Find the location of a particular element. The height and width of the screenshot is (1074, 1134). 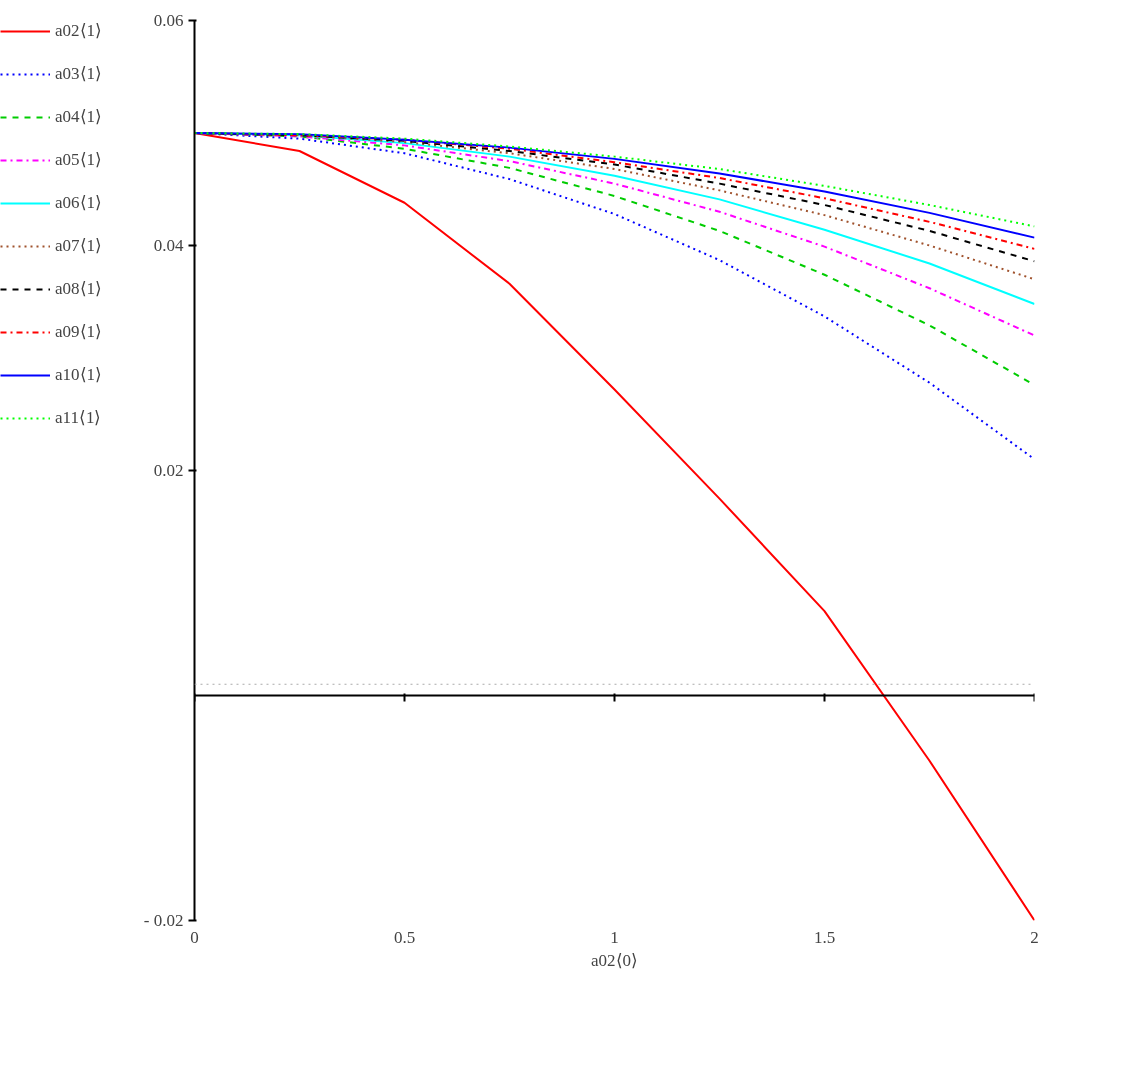

legend-label: a05⟨1⟩ is located at coordinates (79, 159).